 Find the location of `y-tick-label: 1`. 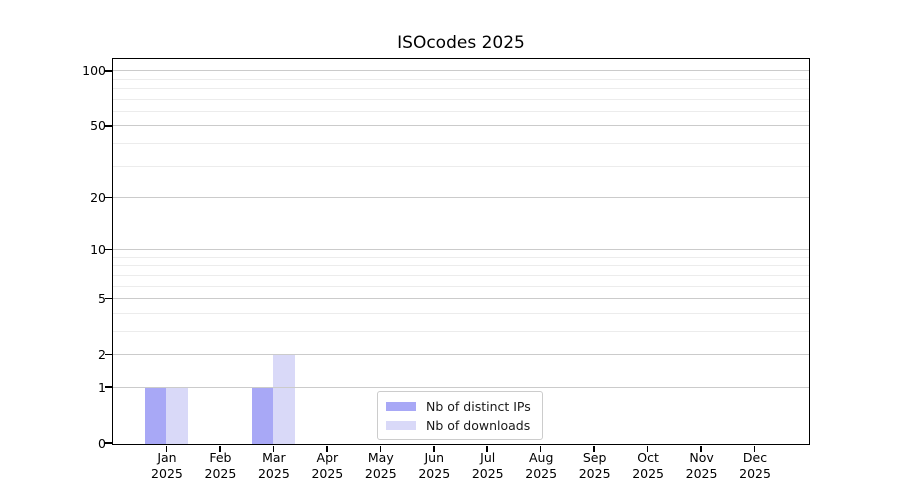

y-tick-label: 1 is located at coordinates (102, 387).